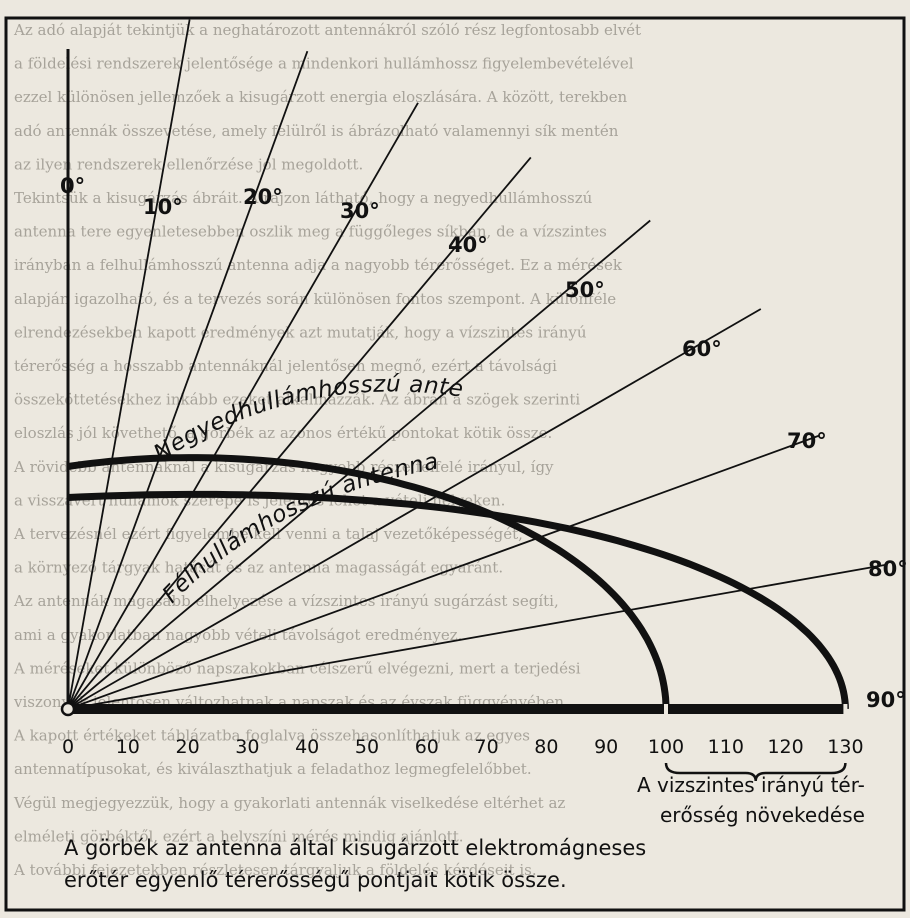  What do you see at coordinates (247, 747) in the screenshot?
I see `axis-tick-label: 30` at bounding box center [247, 747].